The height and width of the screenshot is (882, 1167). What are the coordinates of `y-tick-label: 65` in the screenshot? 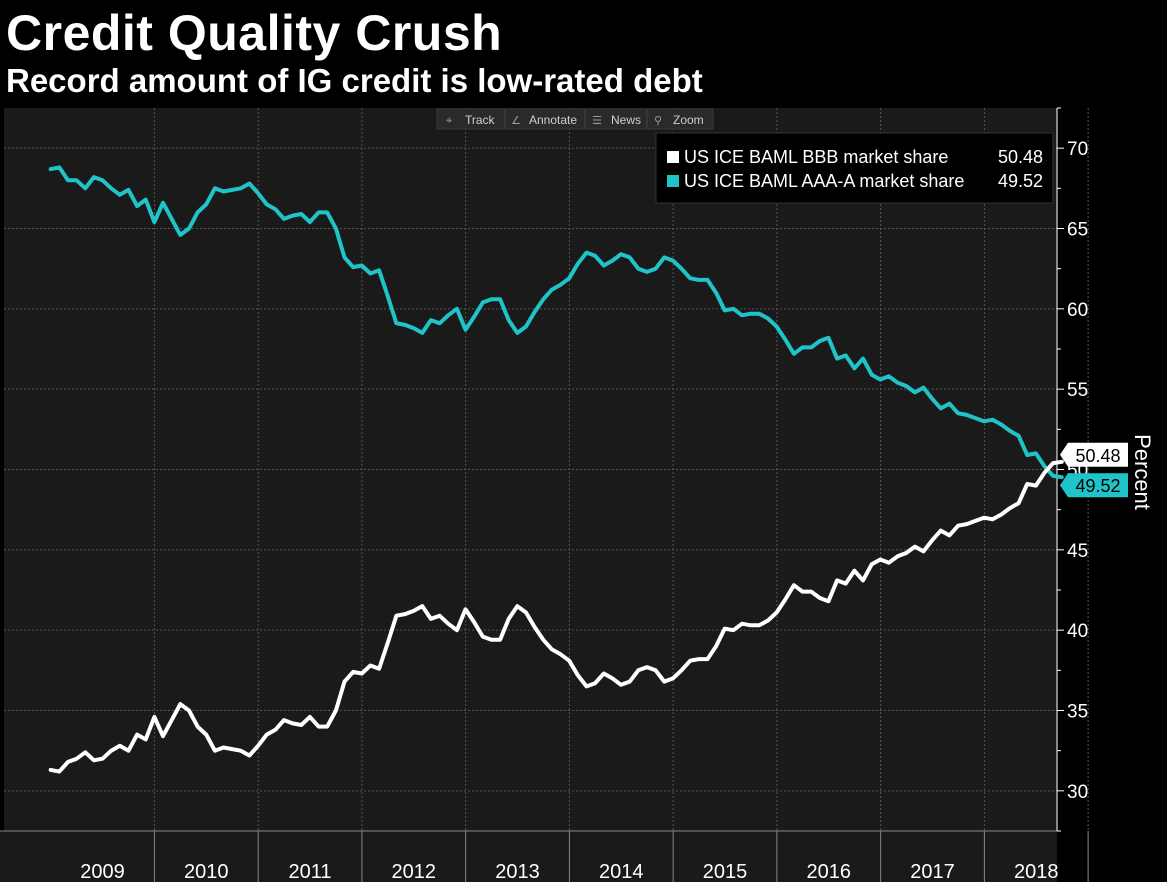 It's located at (1077, 230).